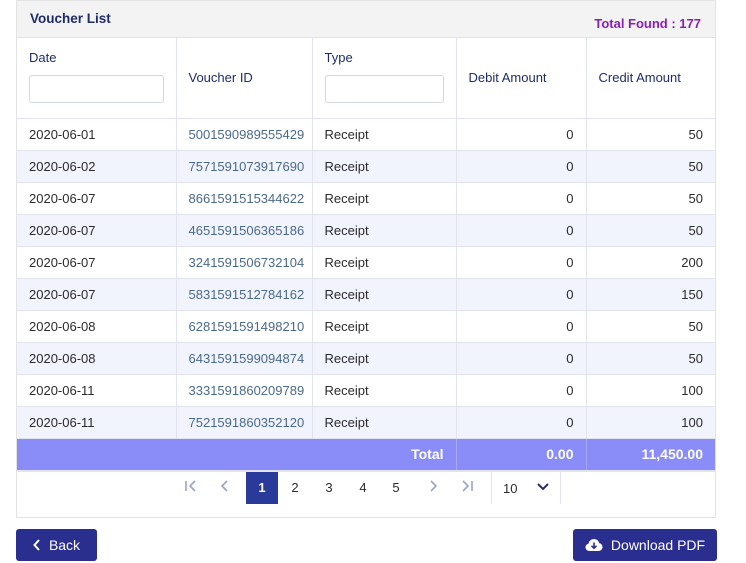 The height and width of the screenshot is (563, 746). I want to click on cell-date: 2020-06-02, so click(97, 166).